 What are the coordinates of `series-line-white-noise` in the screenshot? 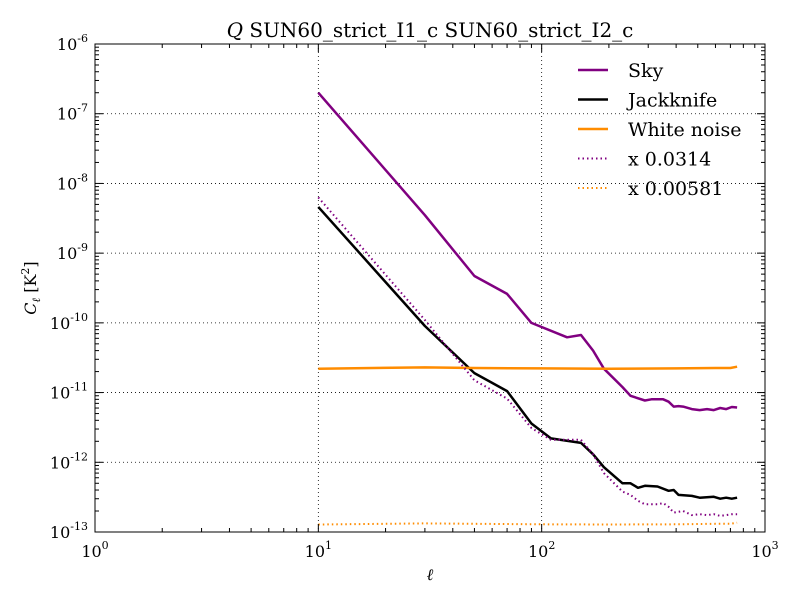 It's located at (528, 367).